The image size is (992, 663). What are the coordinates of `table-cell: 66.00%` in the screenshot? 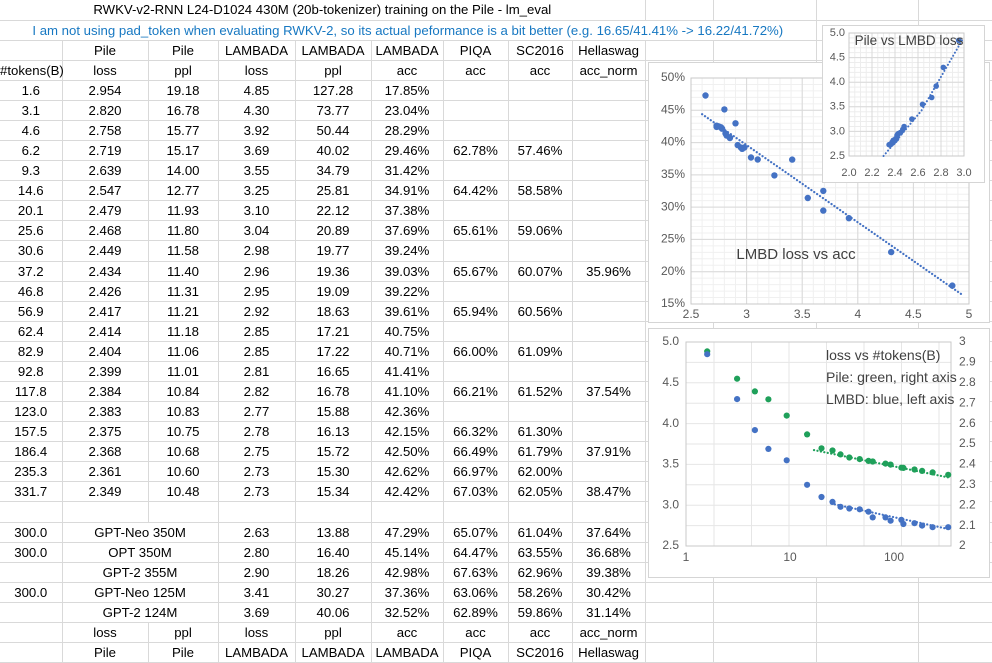 It's located at (476, 351).